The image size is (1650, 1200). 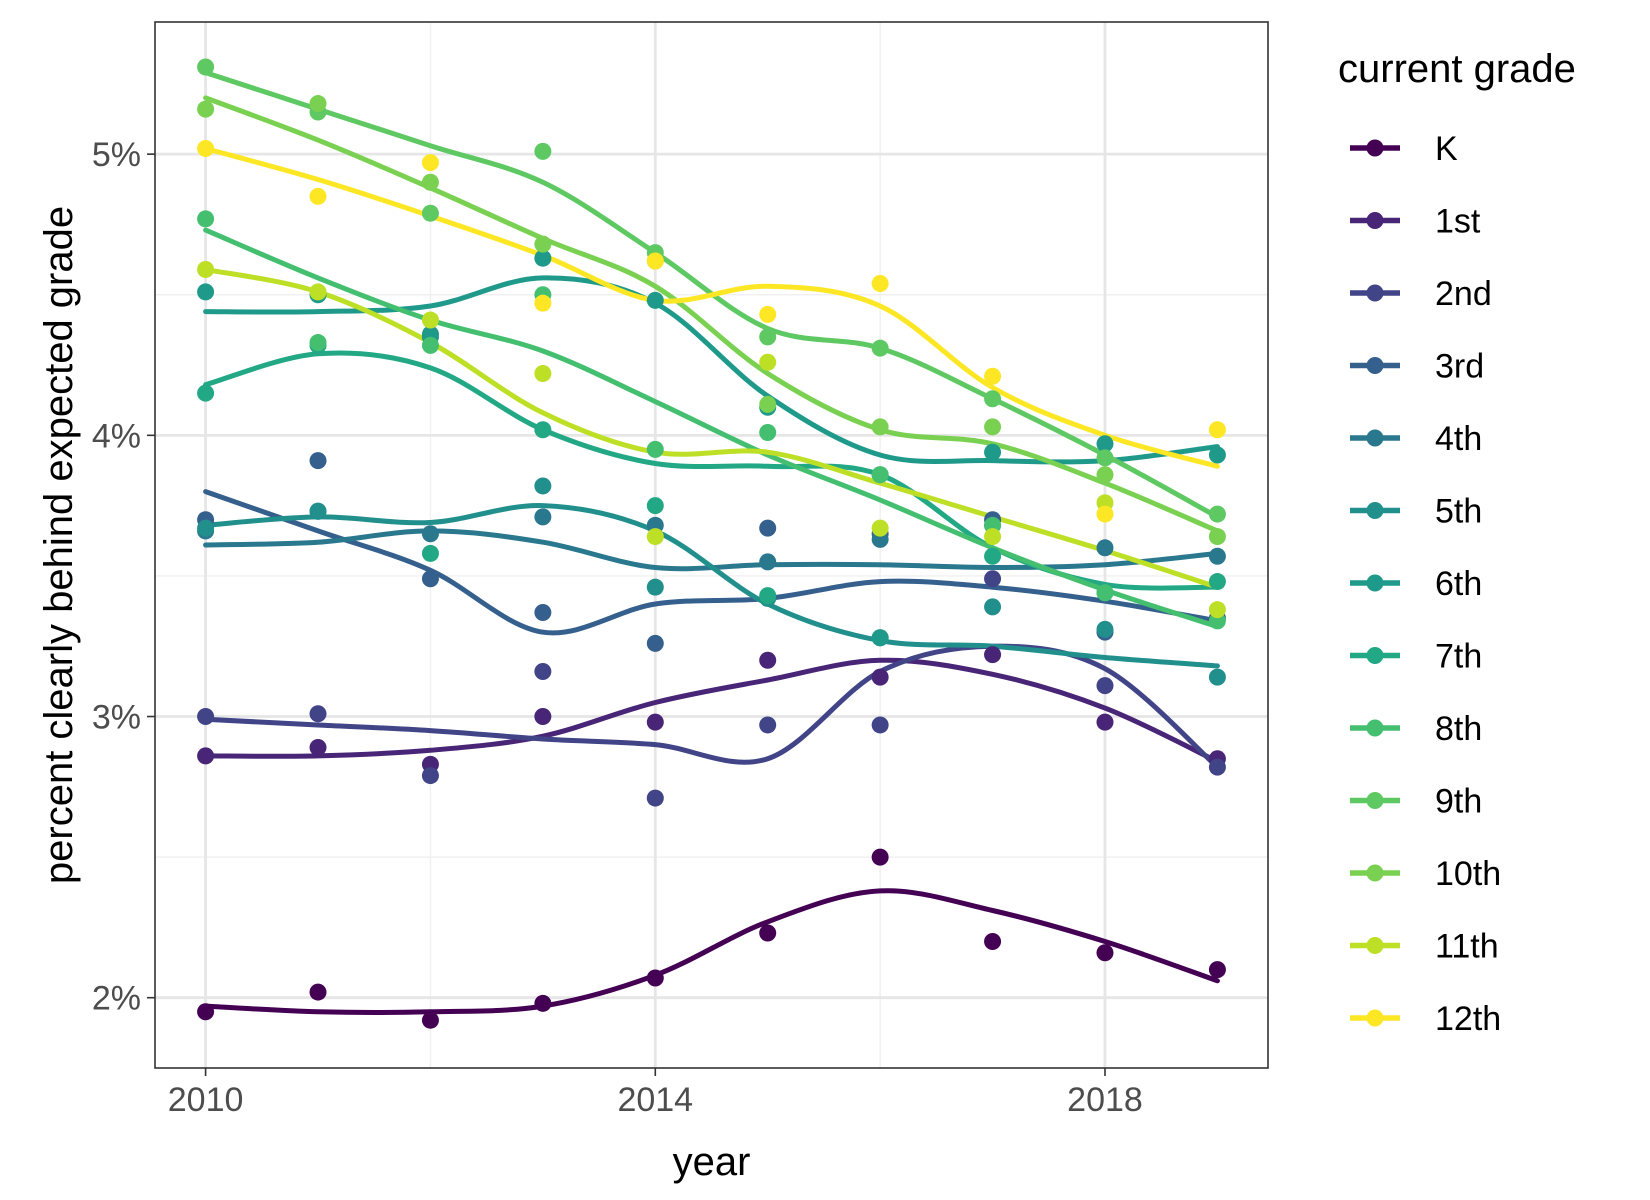 I want to click on trend-line-3rd, so click(x=711, y=562).